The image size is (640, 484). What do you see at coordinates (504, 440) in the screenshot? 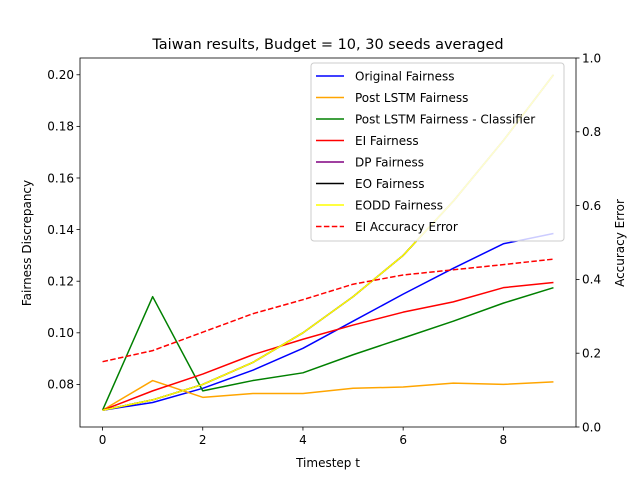
I see `x-tick-label: 8` at bounding box center [504, 440].